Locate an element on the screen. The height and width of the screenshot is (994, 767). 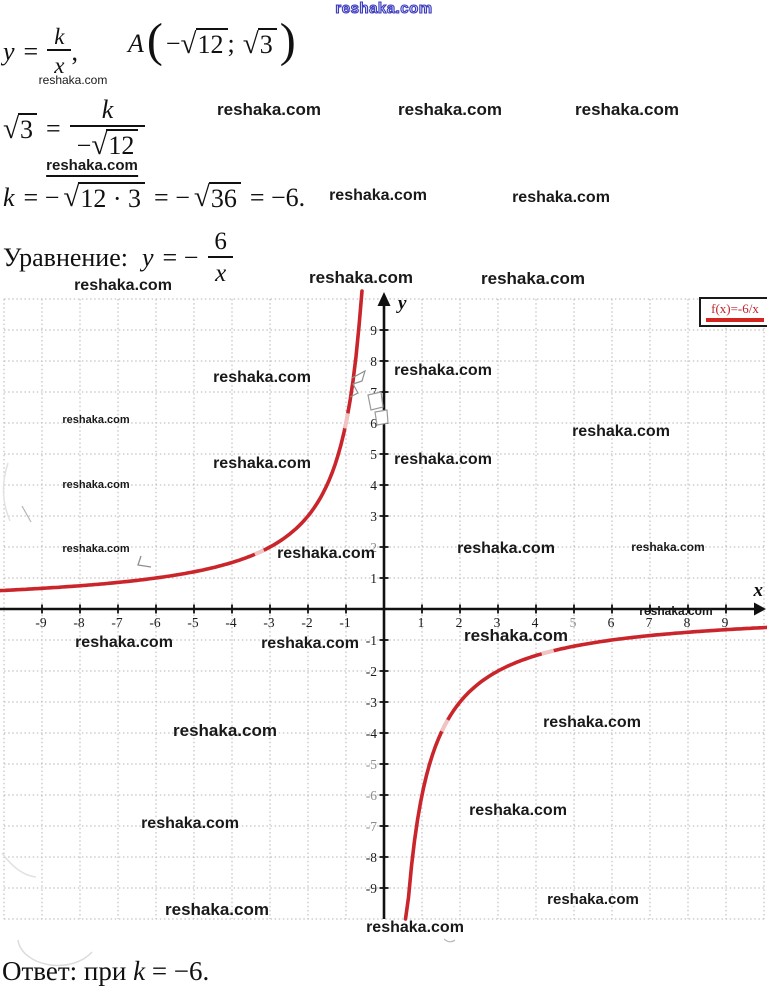
fraction-k-over-x: k x is located at coordinates (59, 52).